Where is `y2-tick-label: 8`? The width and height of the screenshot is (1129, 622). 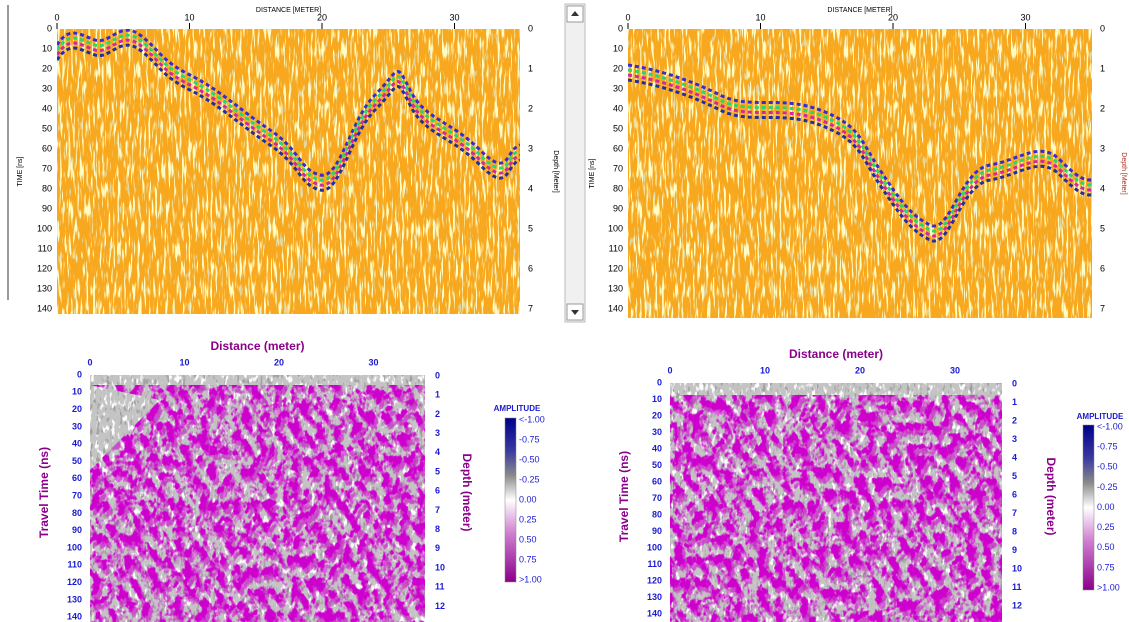 y2-tick-label: 8 is located at coordinates (437, 529).